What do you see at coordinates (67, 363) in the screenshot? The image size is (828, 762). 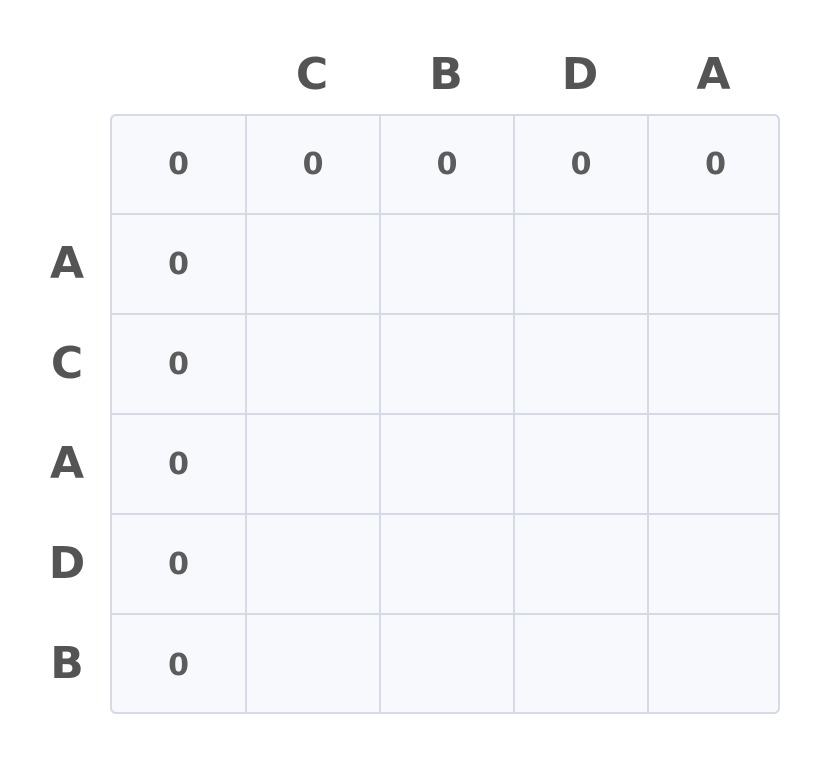 I see `row-header: C` at bounding box center [67, 363].